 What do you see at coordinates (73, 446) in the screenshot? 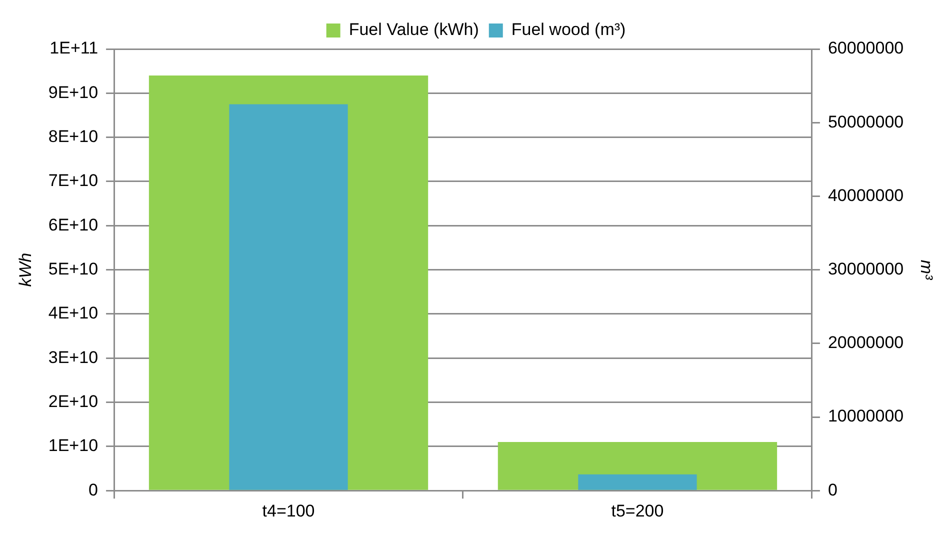
I see `y-tick-label: 1E+10` at bounding box center [73, 446].